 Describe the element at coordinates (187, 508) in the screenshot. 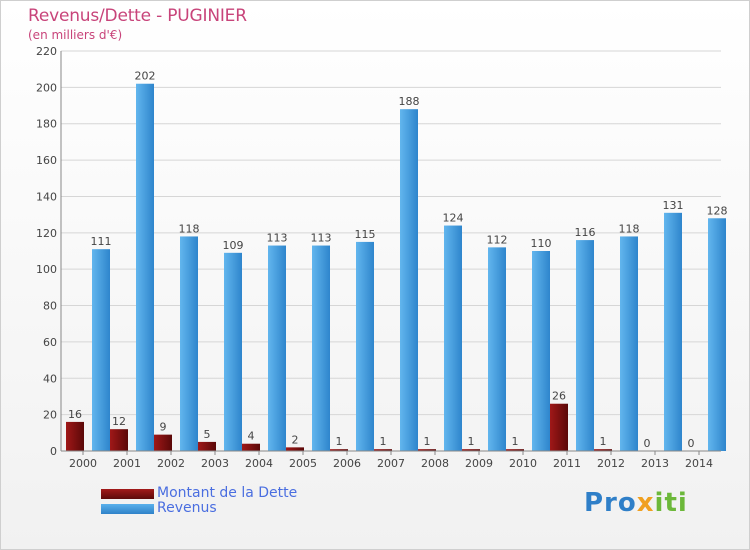

I see `legend-label-revenue: Revenus` at that location.